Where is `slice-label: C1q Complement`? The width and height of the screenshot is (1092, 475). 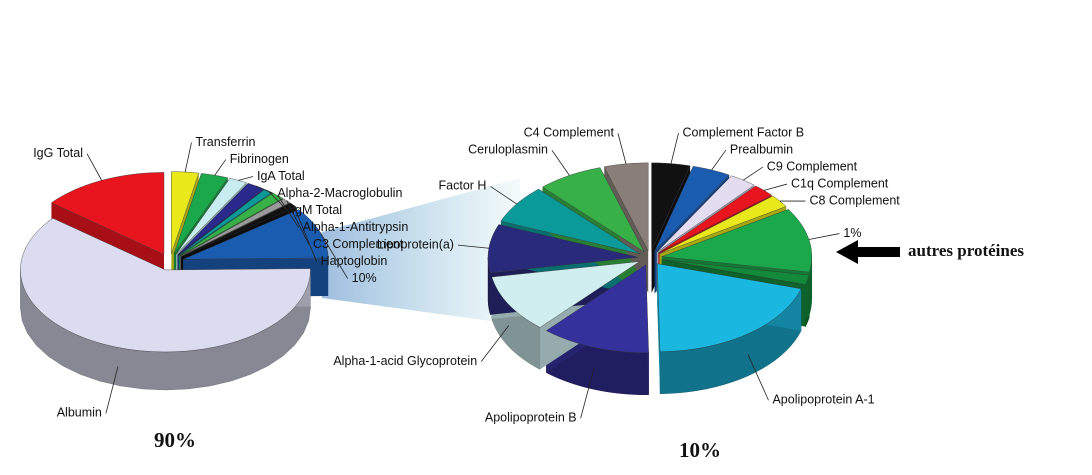 slice-label: C1q Complement is located at coordinates (840, 183).